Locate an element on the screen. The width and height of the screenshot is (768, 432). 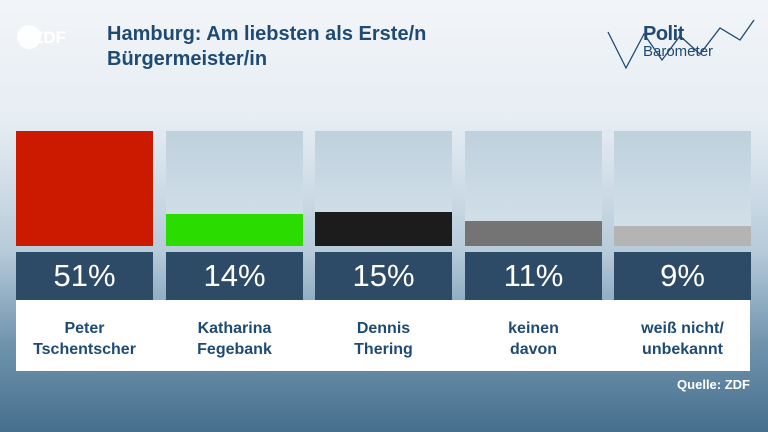
politbarometer-logo: Polit Barometer is located at coordinates (678, 42).